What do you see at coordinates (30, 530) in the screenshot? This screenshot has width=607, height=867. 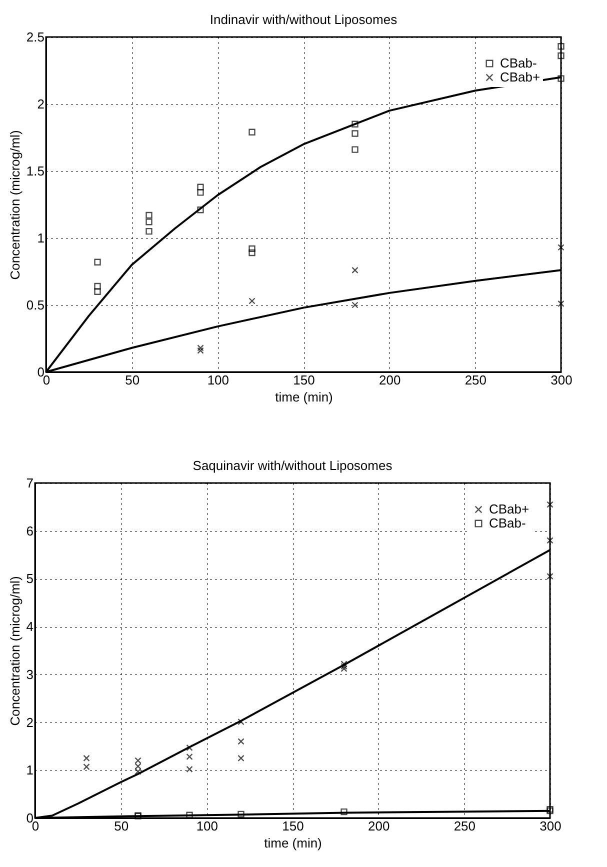 I see `y-tick-label: 6` at bounding box center [30, 530].